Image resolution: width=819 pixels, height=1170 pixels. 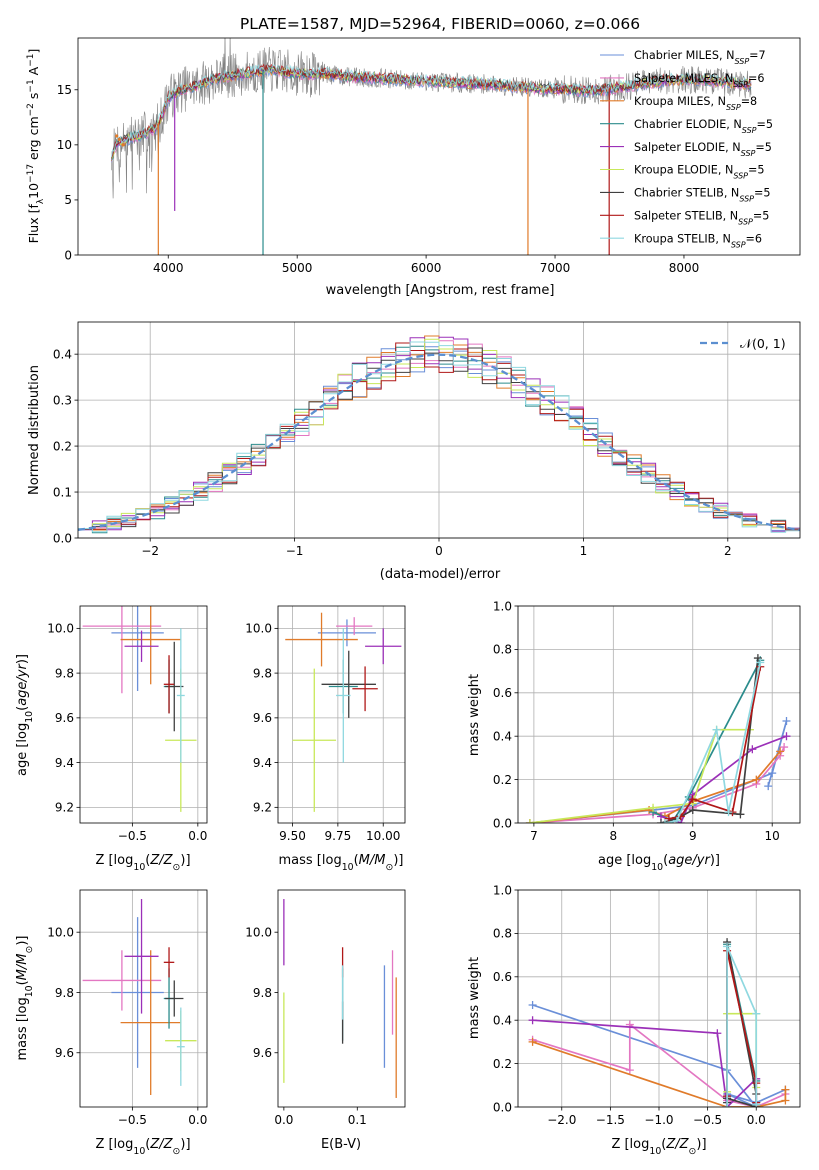 I want to click on mass-age-plot-area, so click(x=343, y=712).